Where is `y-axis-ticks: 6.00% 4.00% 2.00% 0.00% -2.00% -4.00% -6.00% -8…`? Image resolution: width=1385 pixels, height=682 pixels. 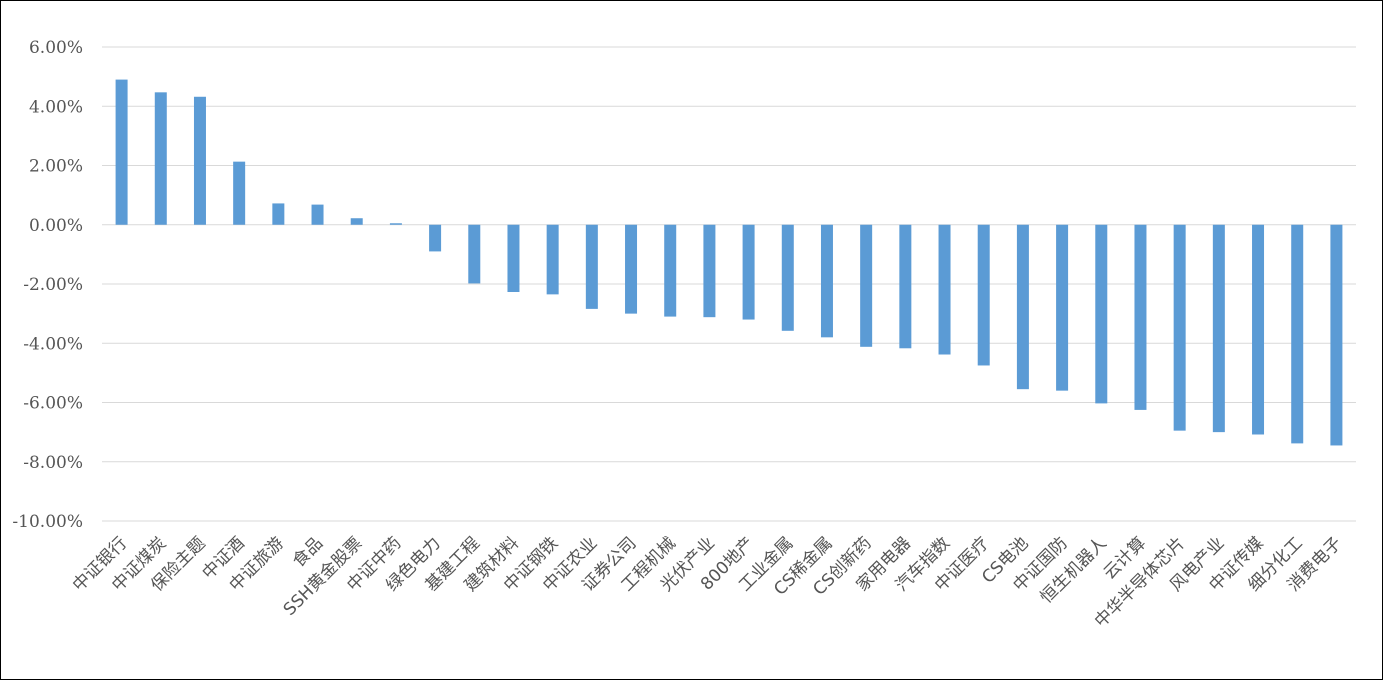
y-axis-ticks: 6.00% 4.00% 2.00% 0.00% -2.00% -4.00% -6.00% -8… is located at coordinates (47, 285).